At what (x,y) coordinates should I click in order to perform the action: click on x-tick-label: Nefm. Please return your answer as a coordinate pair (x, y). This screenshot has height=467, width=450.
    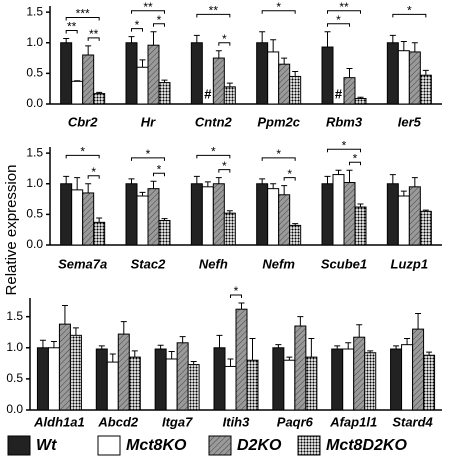
    Looking at the image, I should click on (278, 263).